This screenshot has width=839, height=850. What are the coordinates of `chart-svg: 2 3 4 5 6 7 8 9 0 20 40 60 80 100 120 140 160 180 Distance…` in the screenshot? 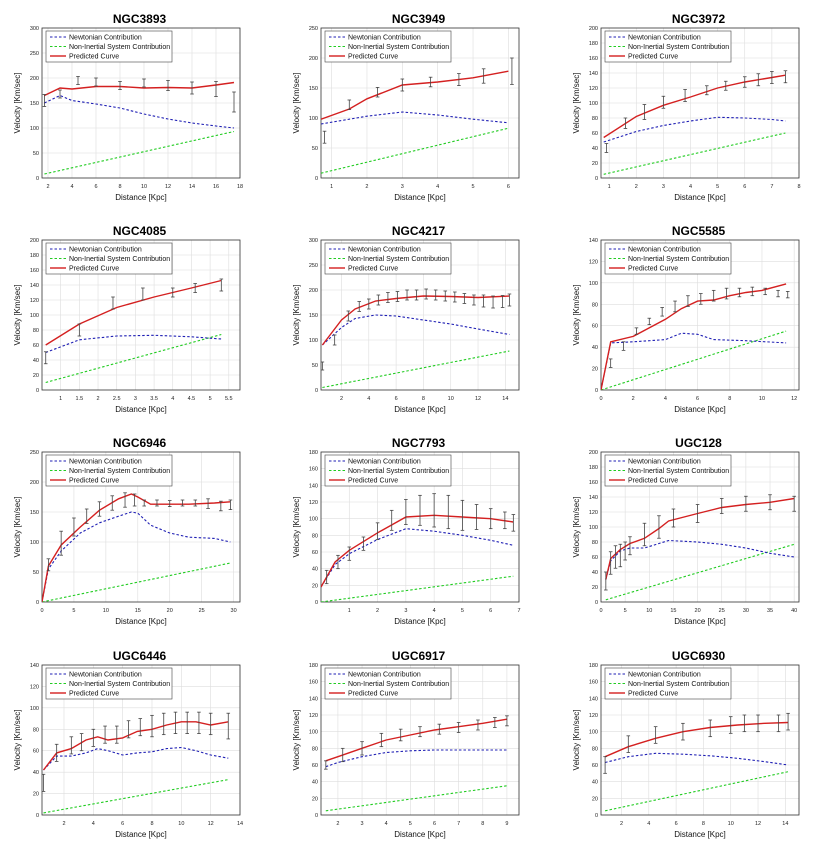 It's located at (406, 751).